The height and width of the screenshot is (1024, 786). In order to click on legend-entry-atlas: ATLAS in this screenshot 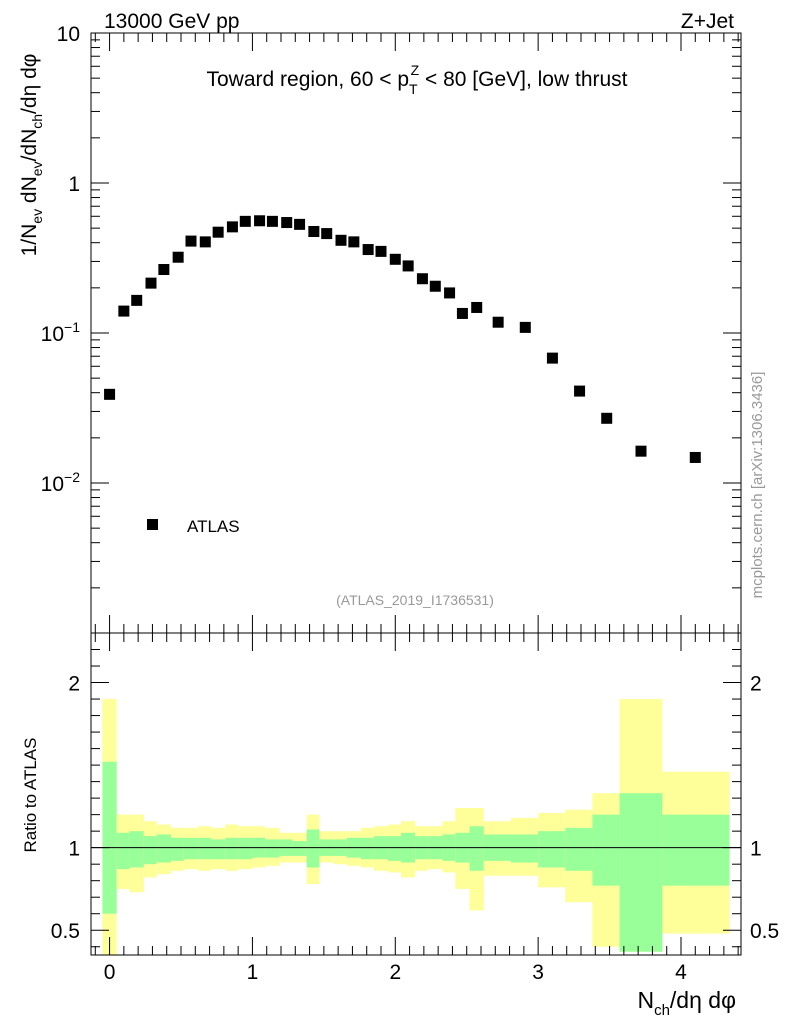, I will do `click(213, 526)`.